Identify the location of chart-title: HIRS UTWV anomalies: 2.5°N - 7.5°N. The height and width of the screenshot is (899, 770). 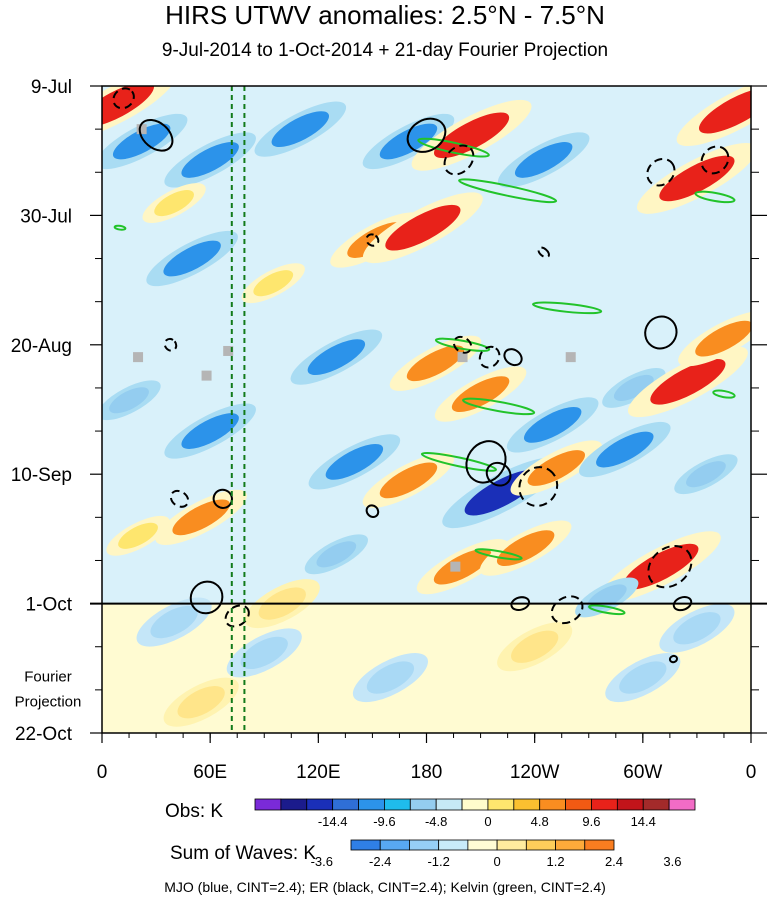
(385, 15).